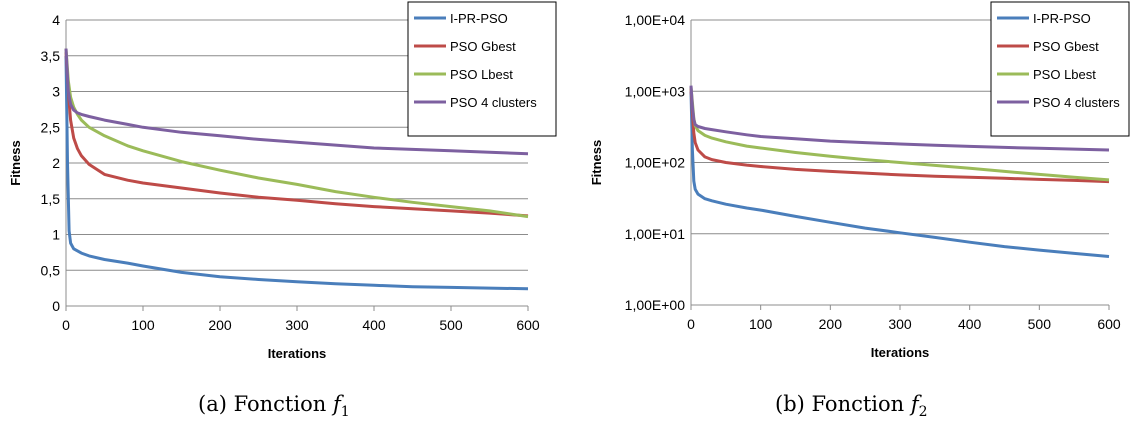 Image resolution: width=1130 pixels, height=426 pixels. I want to click on caption-b-prefix: (b) Fonction, so click(843, 404).